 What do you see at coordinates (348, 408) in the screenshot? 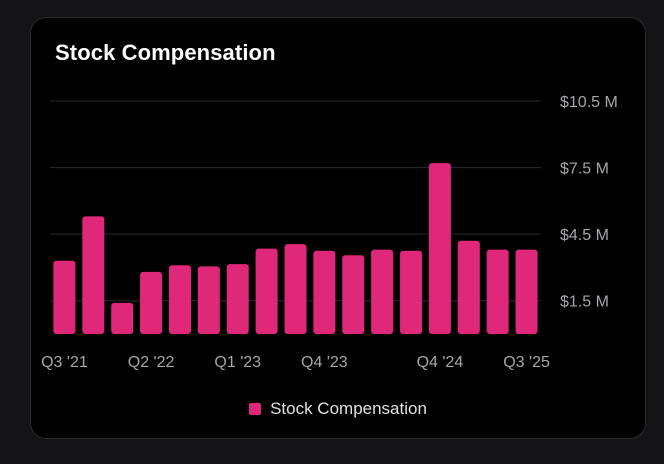
I see `legend-label: Stock Compensation` at bounding box center [348, 408].